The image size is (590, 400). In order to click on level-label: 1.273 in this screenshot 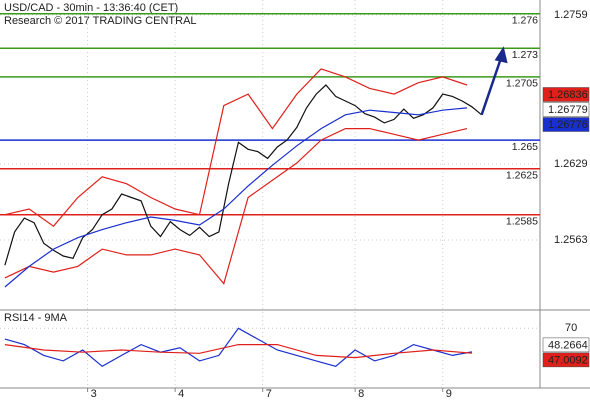, I will do `click(525, 55)`.